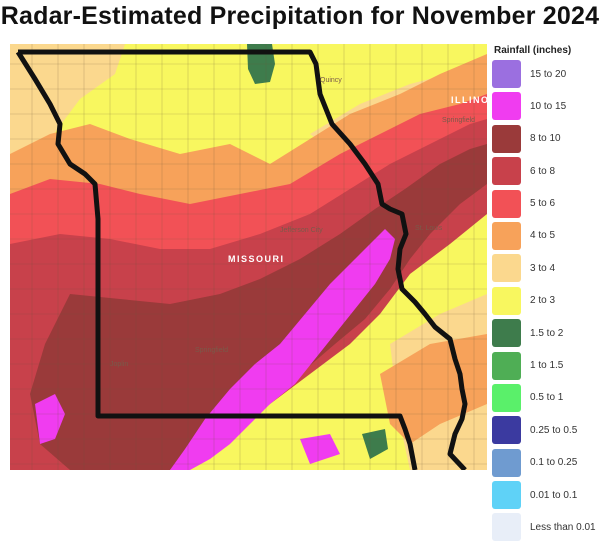 The width and height of the screenshot is (600, 541). What do you see at coordinates (256, 259) in the screenshot?
I see `state-label-missouri: MISSOURI` at bounding box center [256, 259].